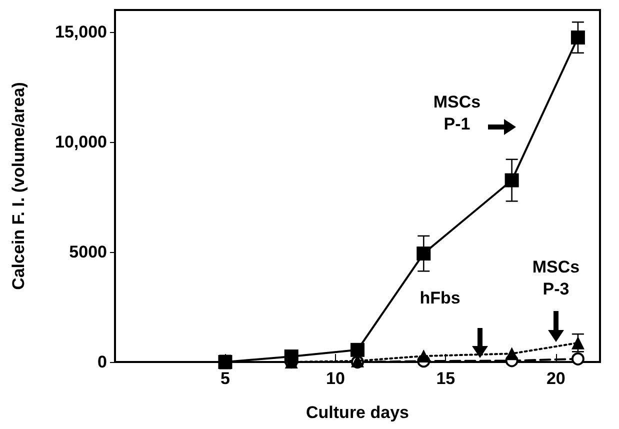 Image resolution: width=619 pixels, height=429 pixels. I want to click on y-tick-label: 15,000, so click(81, 32).